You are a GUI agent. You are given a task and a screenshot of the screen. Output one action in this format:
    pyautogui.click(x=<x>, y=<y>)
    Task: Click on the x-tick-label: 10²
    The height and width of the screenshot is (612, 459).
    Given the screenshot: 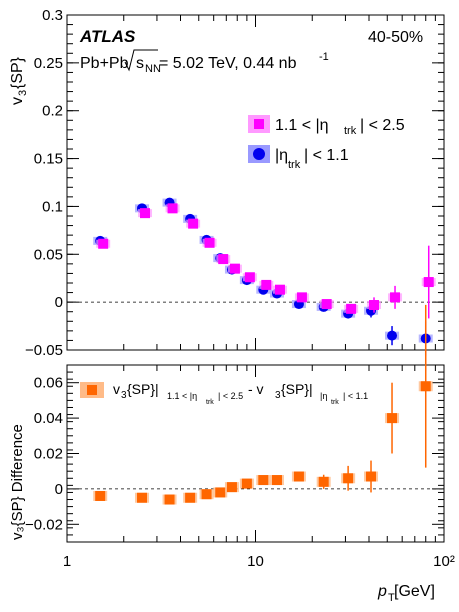 What is the action you would take?
    pyautogui.click(x=444, y=561)
    